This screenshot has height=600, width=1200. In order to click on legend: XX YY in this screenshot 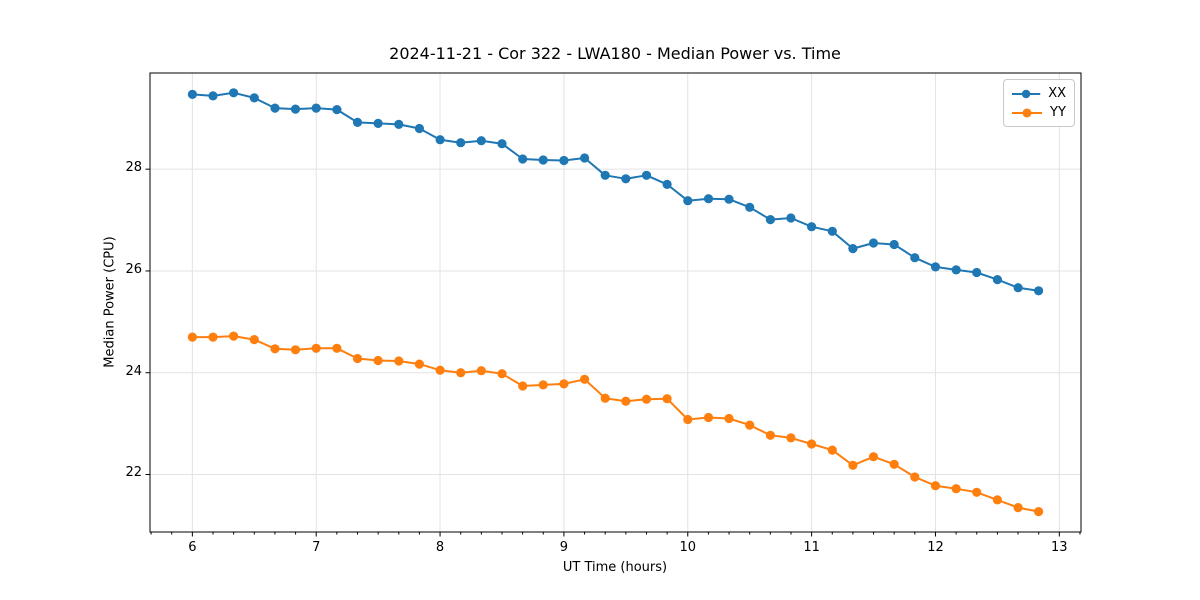, I will do `click(1039, 103)`.